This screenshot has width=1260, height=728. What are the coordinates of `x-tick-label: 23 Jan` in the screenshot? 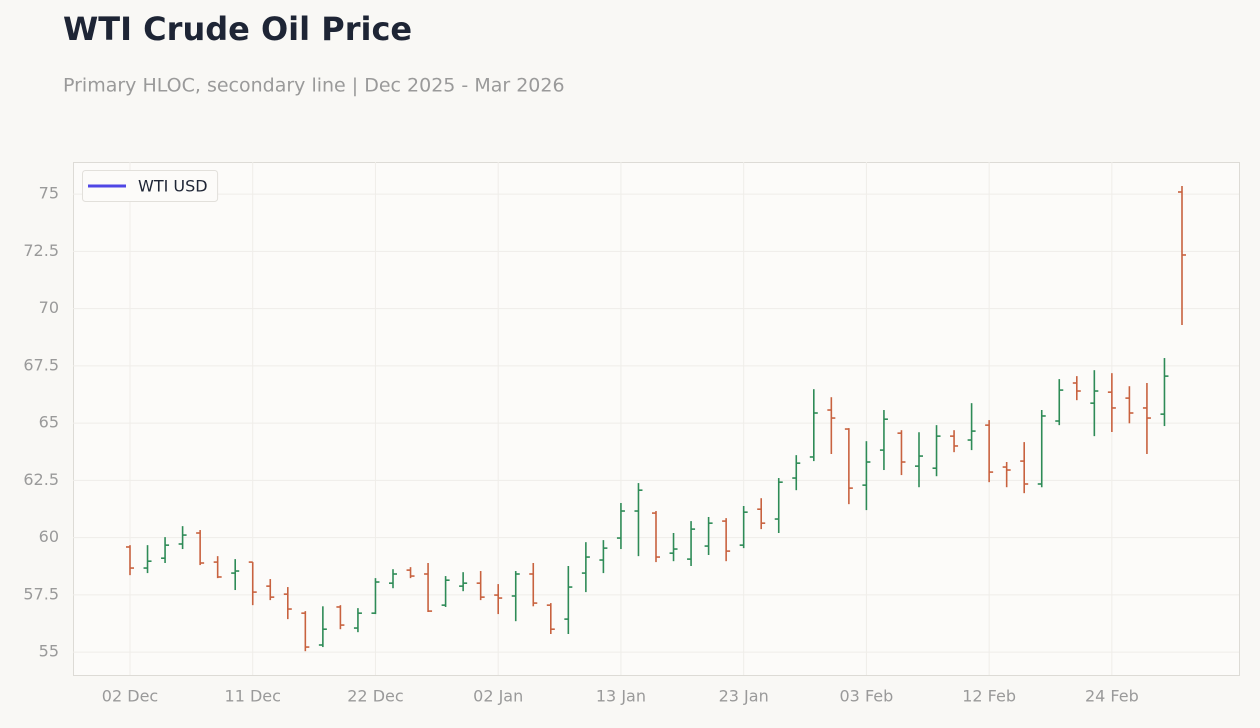 It's located at (744, 696).